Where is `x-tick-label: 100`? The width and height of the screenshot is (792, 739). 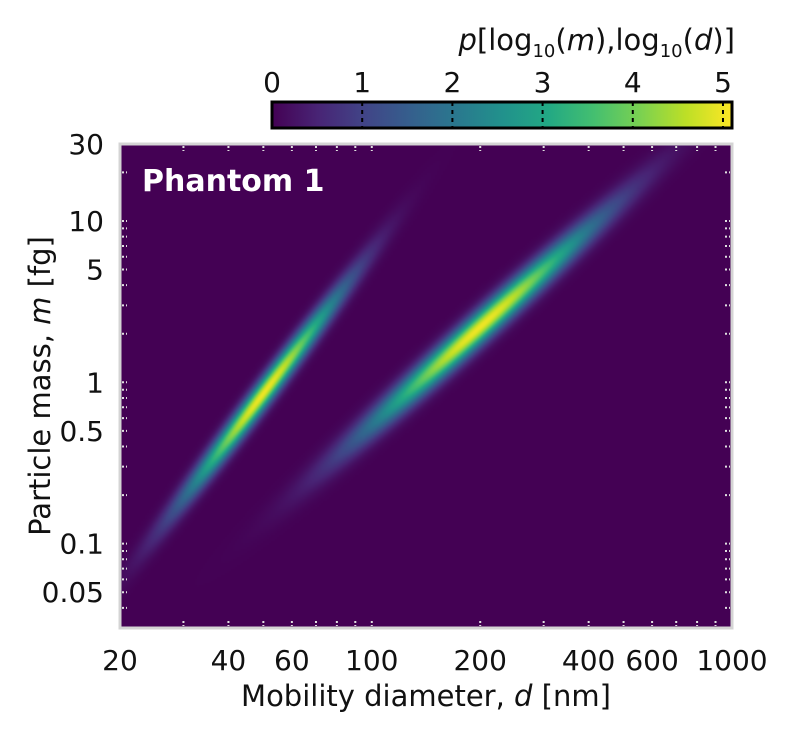
x-tick-label: 100 is located at coordinates (371, 660).